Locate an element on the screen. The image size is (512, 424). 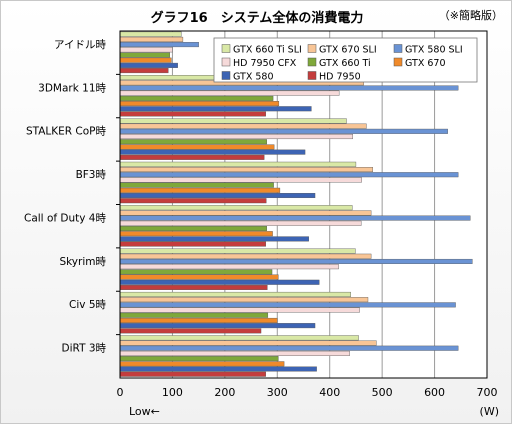
x-tick-label: 500 is located at coordinates (382, 392).